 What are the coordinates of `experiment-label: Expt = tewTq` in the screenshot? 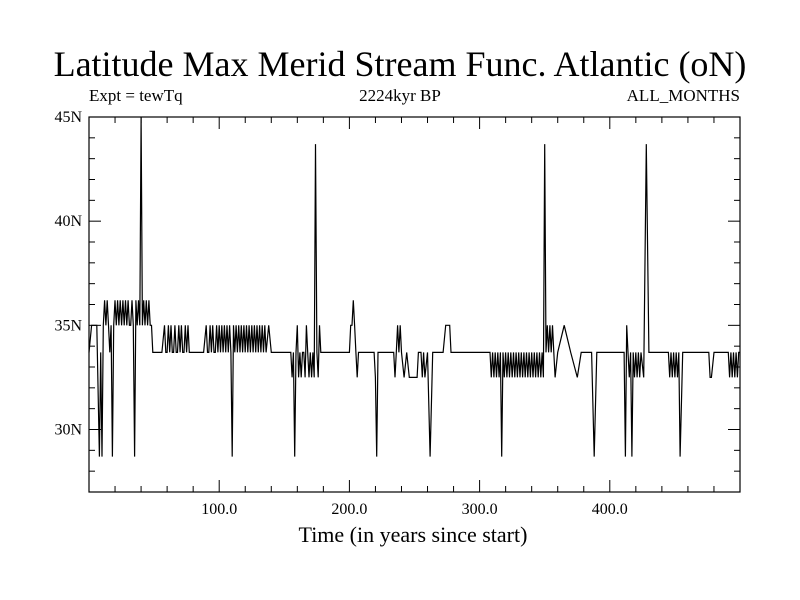 It's located at (136, 95).